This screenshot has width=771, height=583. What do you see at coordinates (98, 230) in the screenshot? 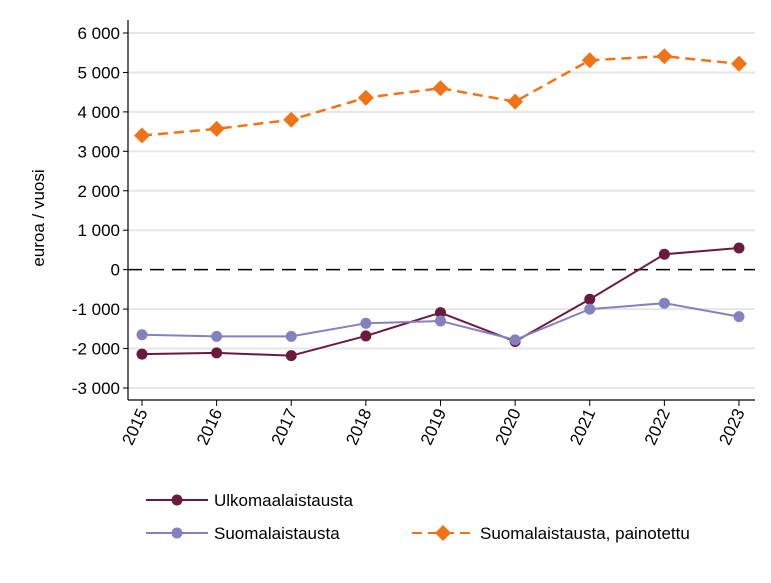
I see `y-tick-label: 1 000` at bounding box center [98, 230].